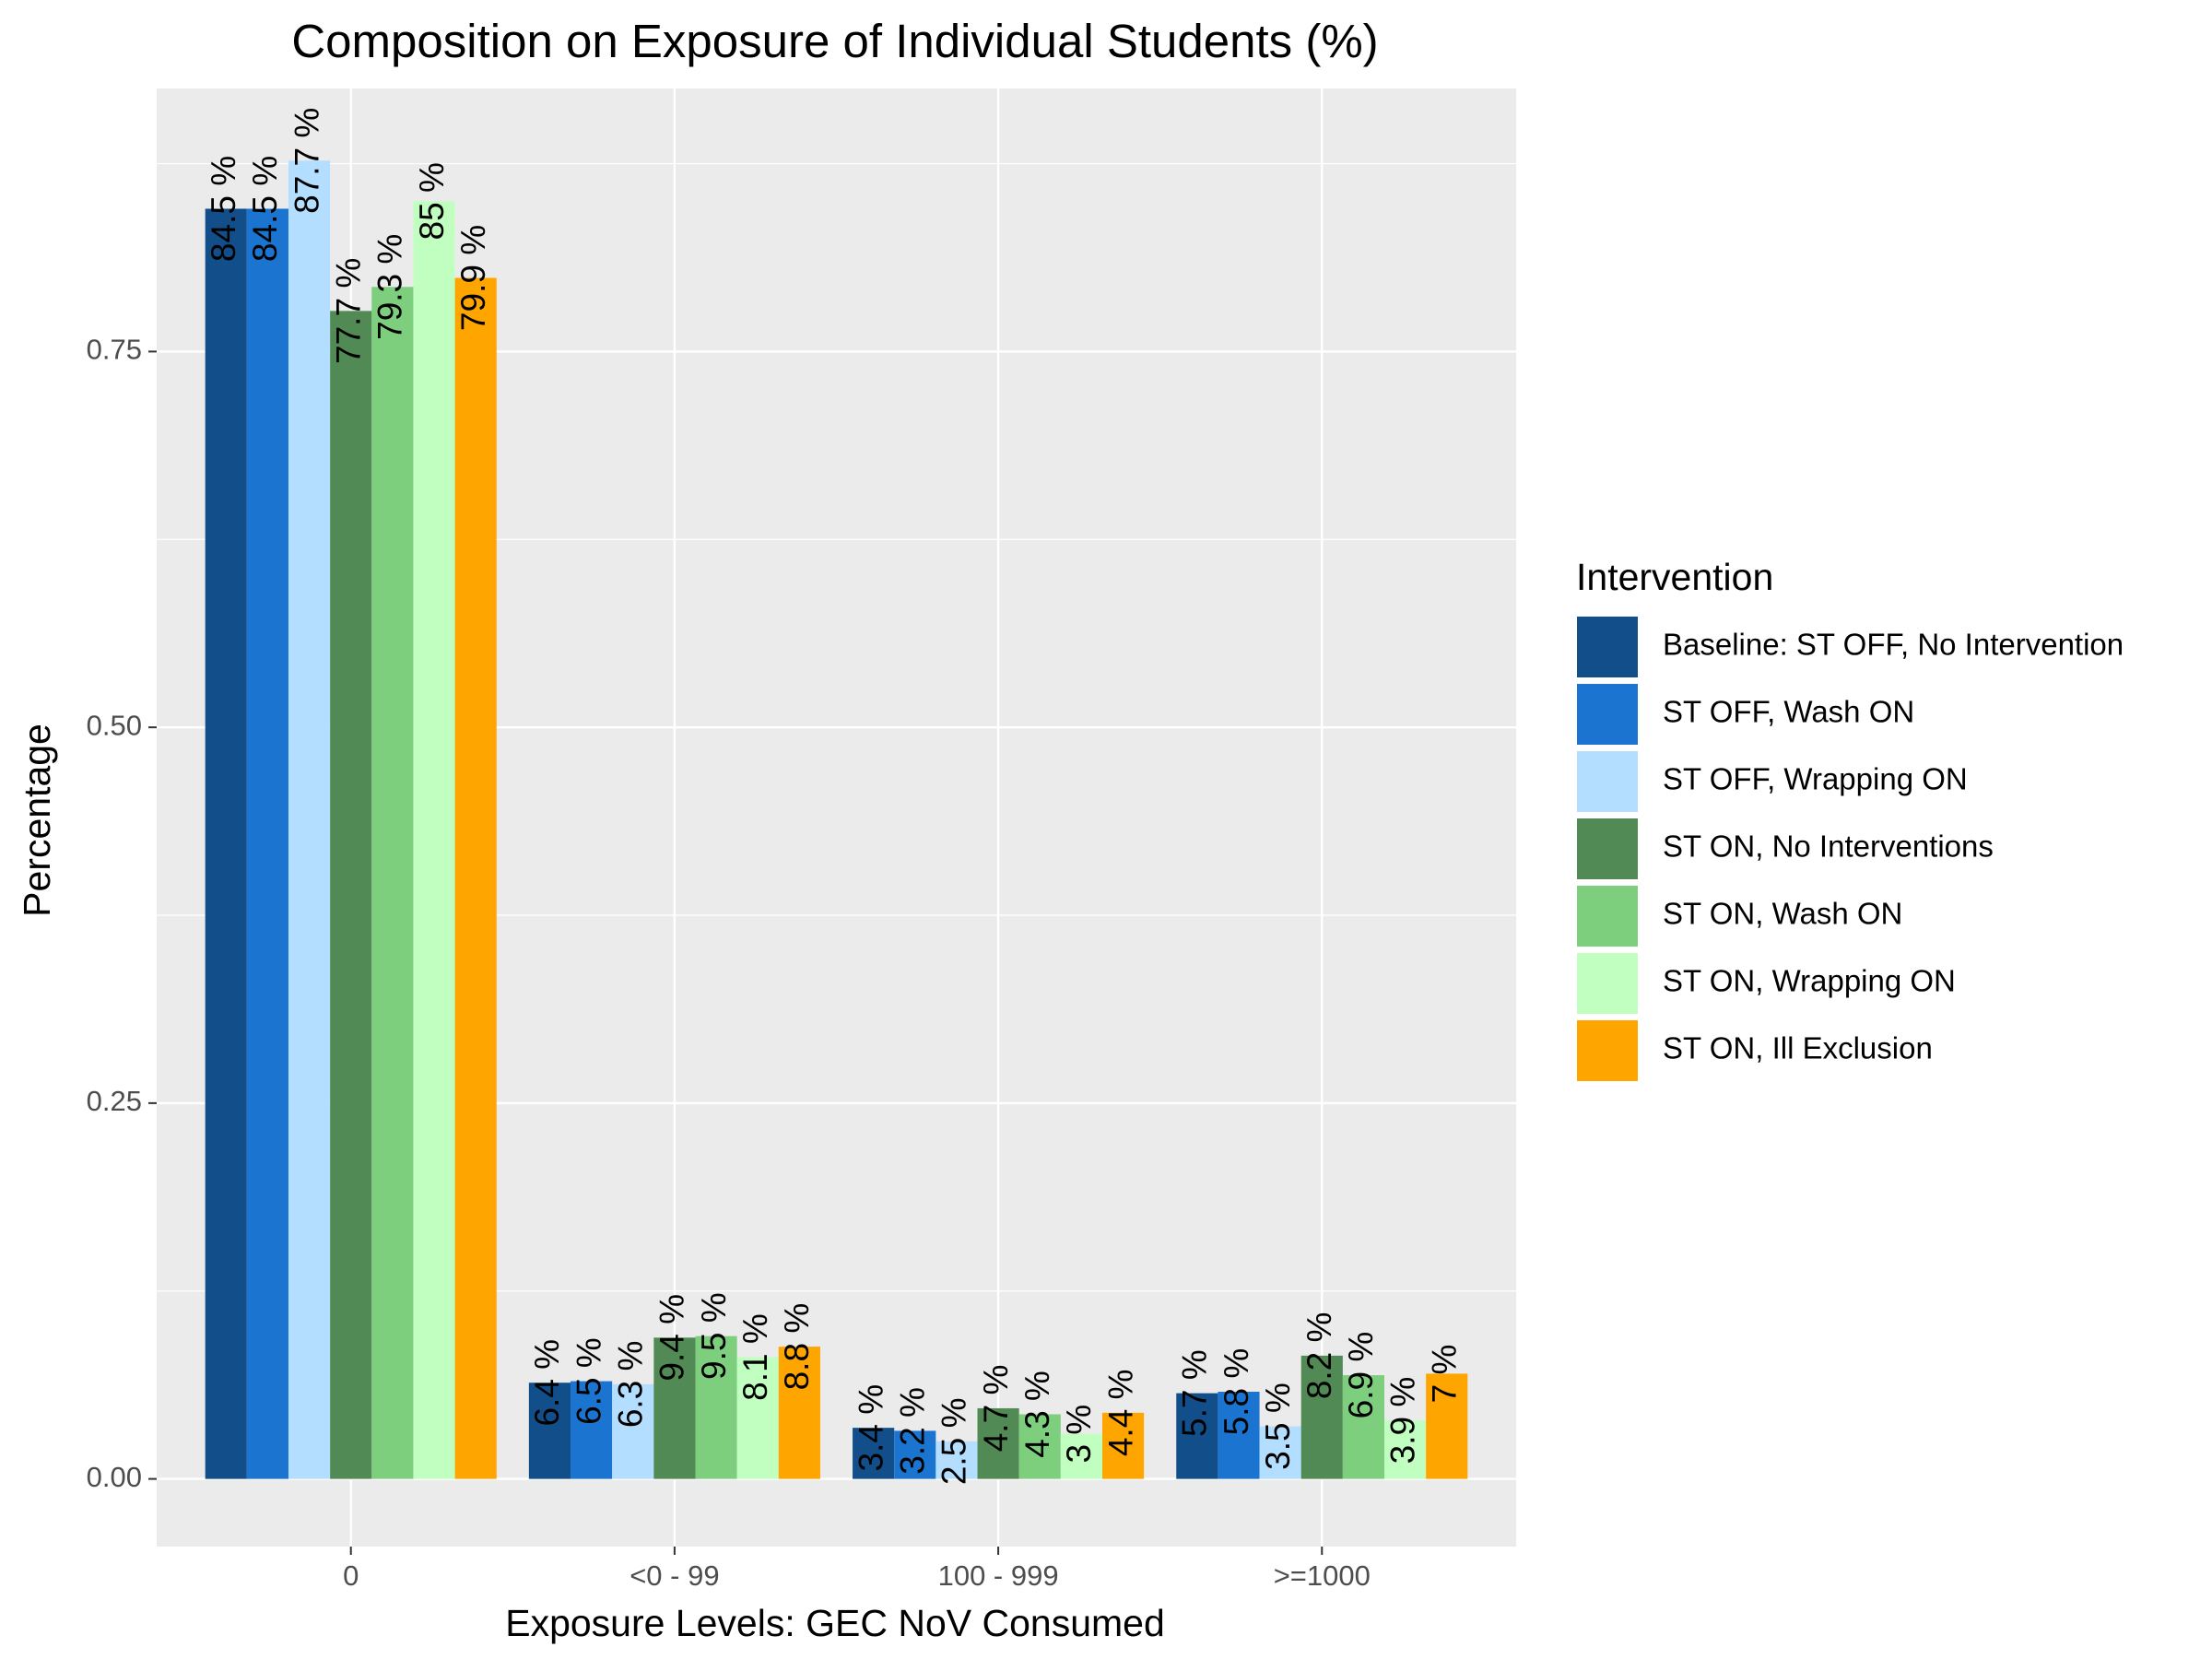 This screenshot has height=1659, width=2212. I want to click on y-tick-label: 0.00, so click(114, 1477).